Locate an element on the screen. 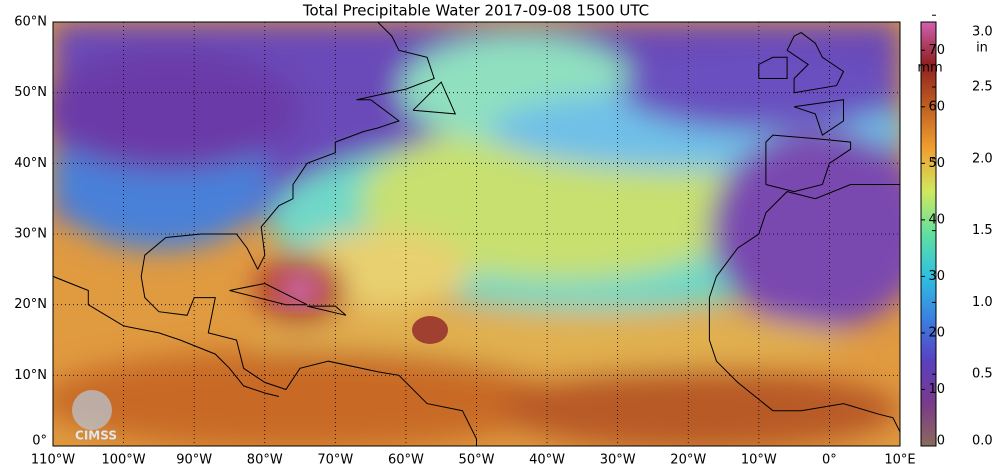 This screenshot has height=474, width=1000. lon-label: 110°W is located at coordinates (53, 460).